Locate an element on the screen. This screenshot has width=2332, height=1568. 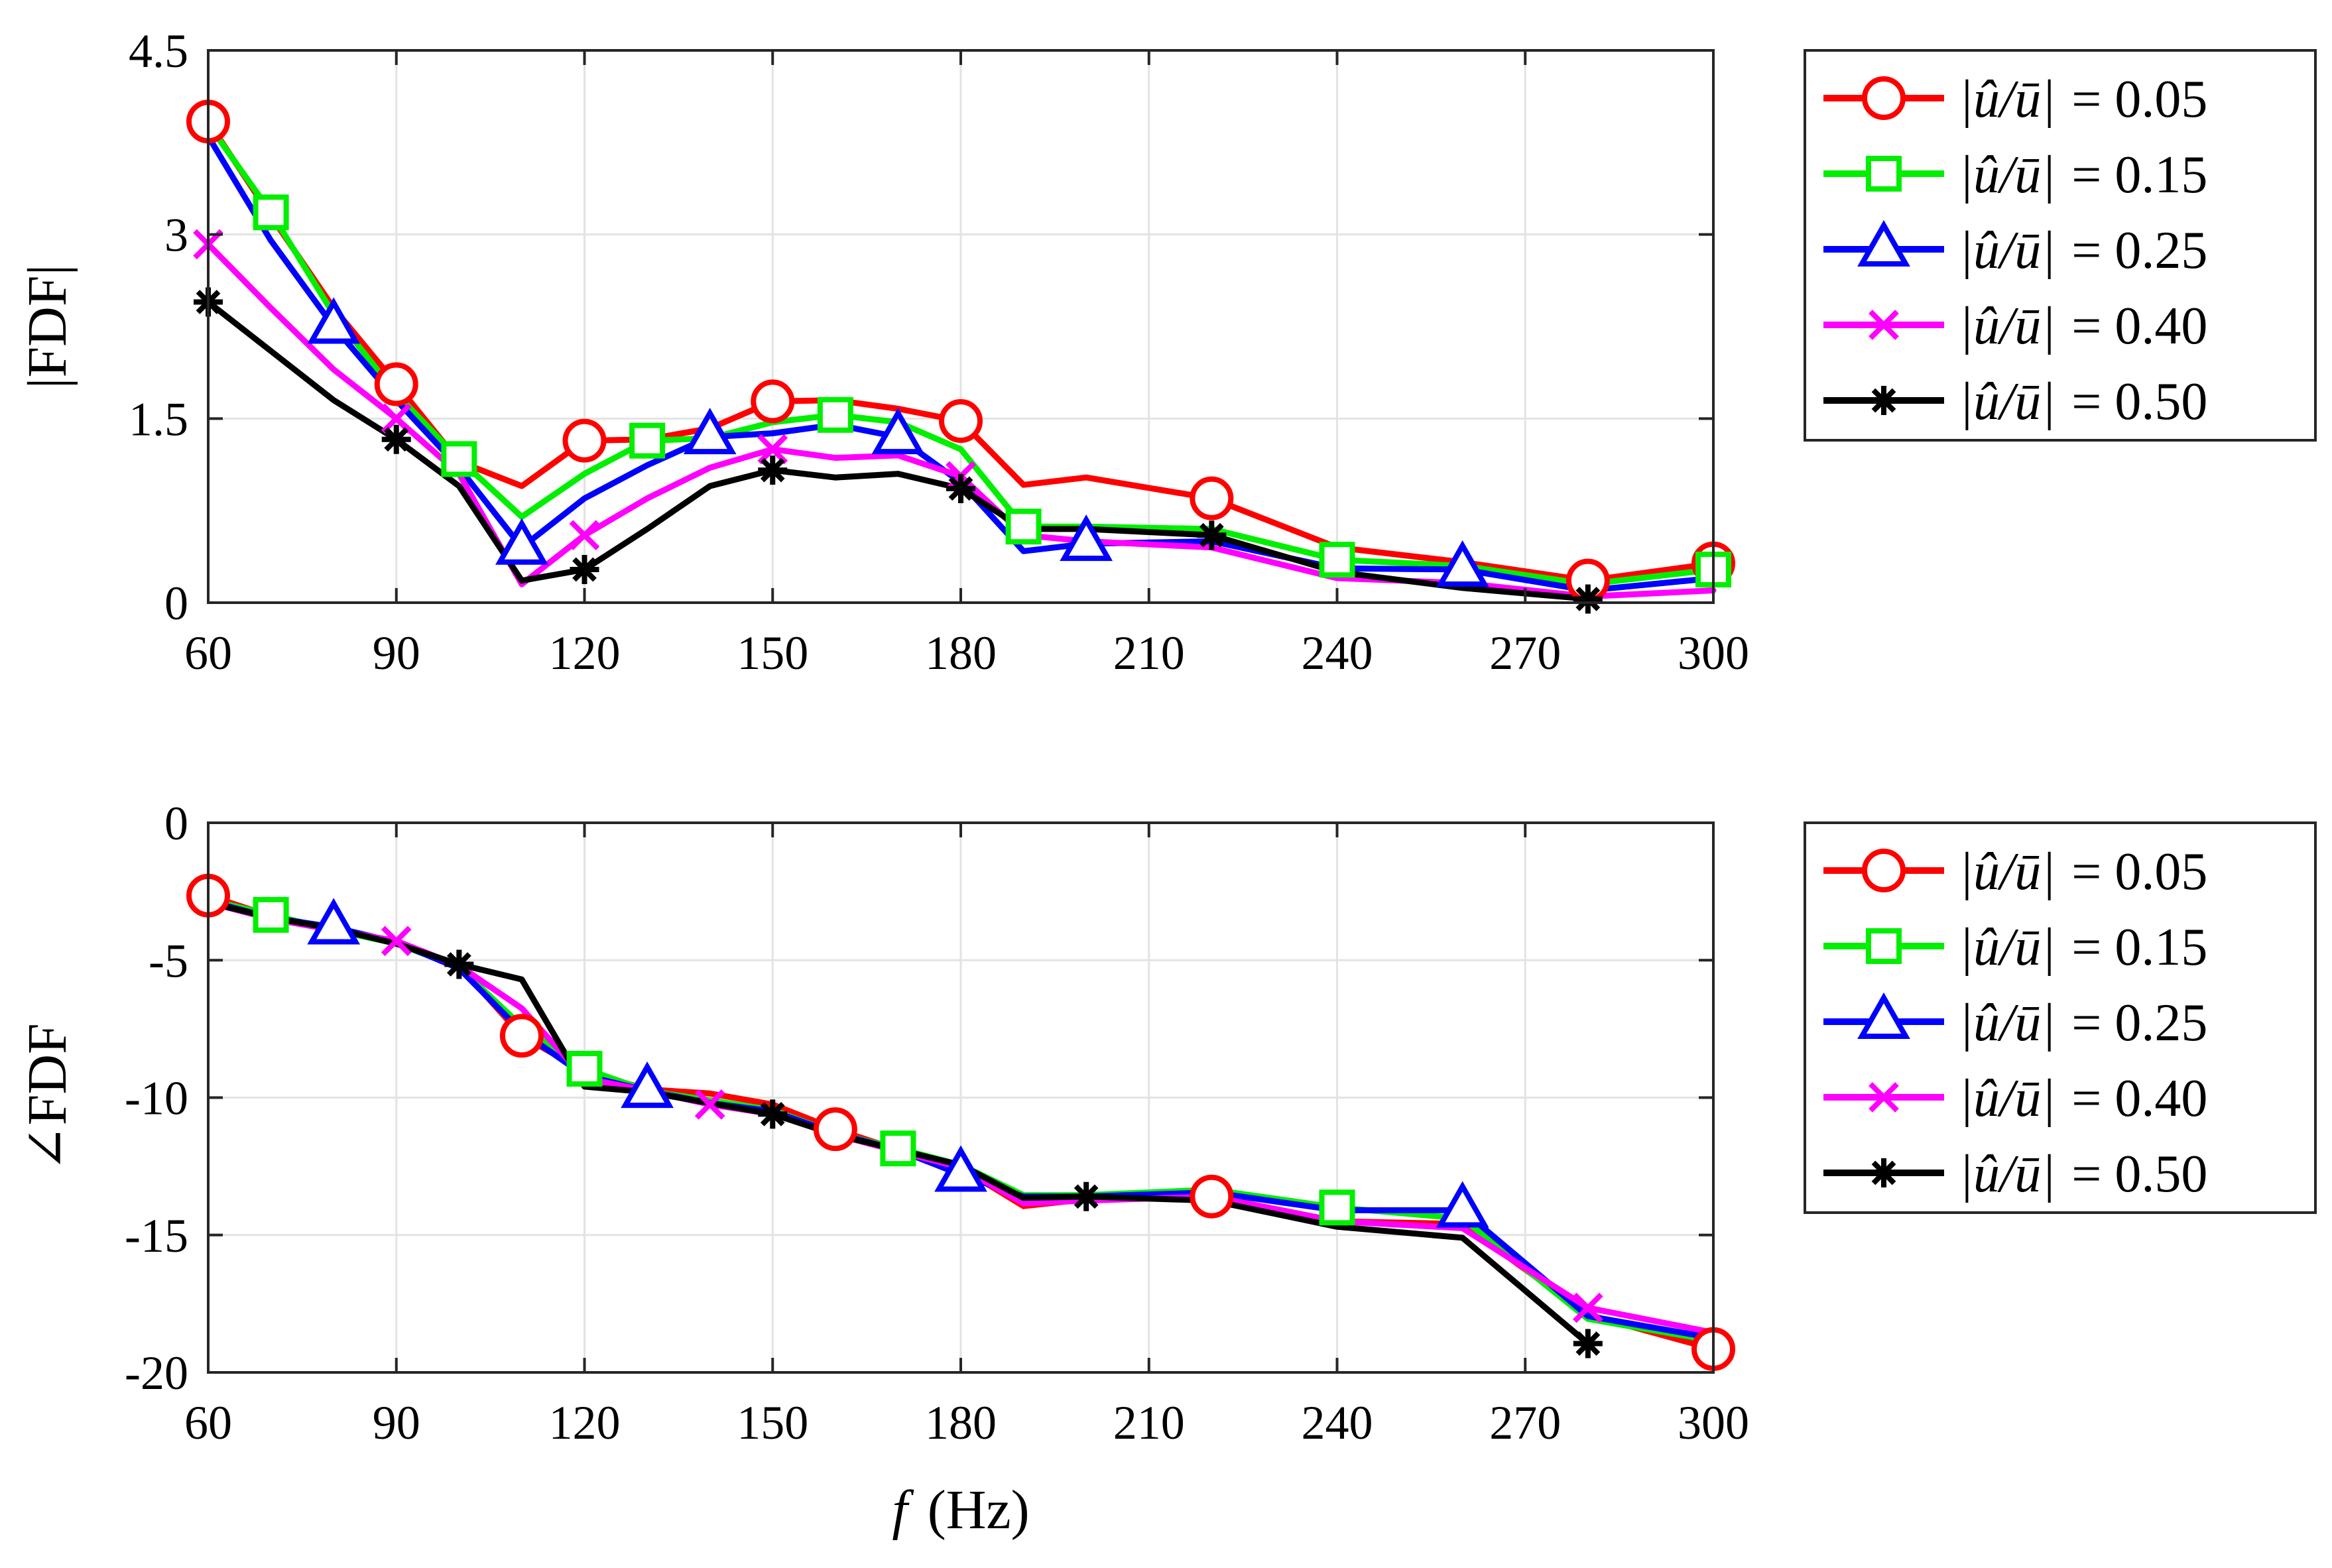
magnitude-xtick-label: 180 is located at coordinates (961, 653).